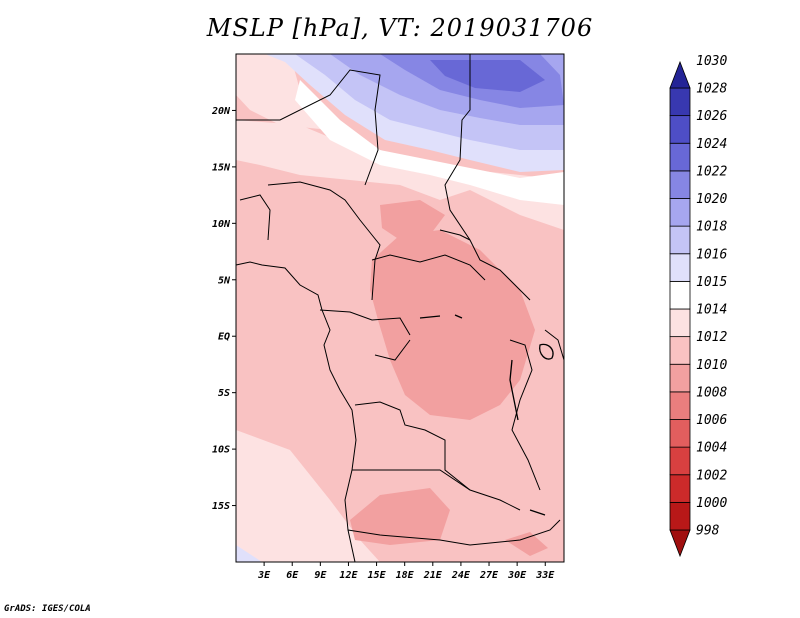  Describe the element at coordinates (711, 199) in the screenshot. I see `colorbar-label: 1020` at that location.